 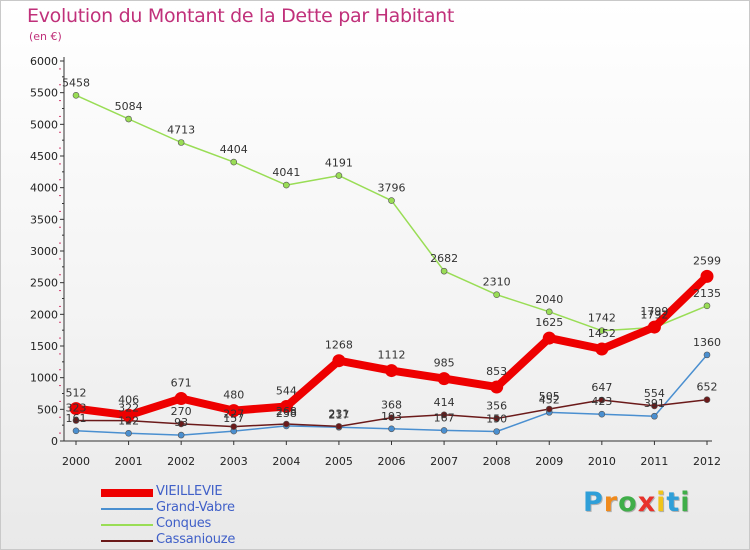 What do you see at coordinates (54, 441) in the screenshot?
I see `y-tick-label: 0` at bounding box center [54, 441].